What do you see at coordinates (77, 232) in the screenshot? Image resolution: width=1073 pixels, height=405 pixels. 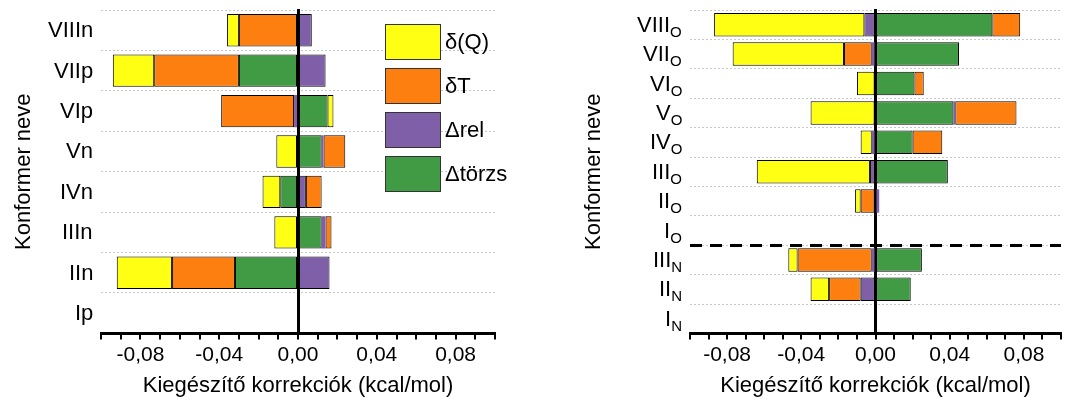 I see `y-tick-label: IIIn` at bounding box center [77, 232].